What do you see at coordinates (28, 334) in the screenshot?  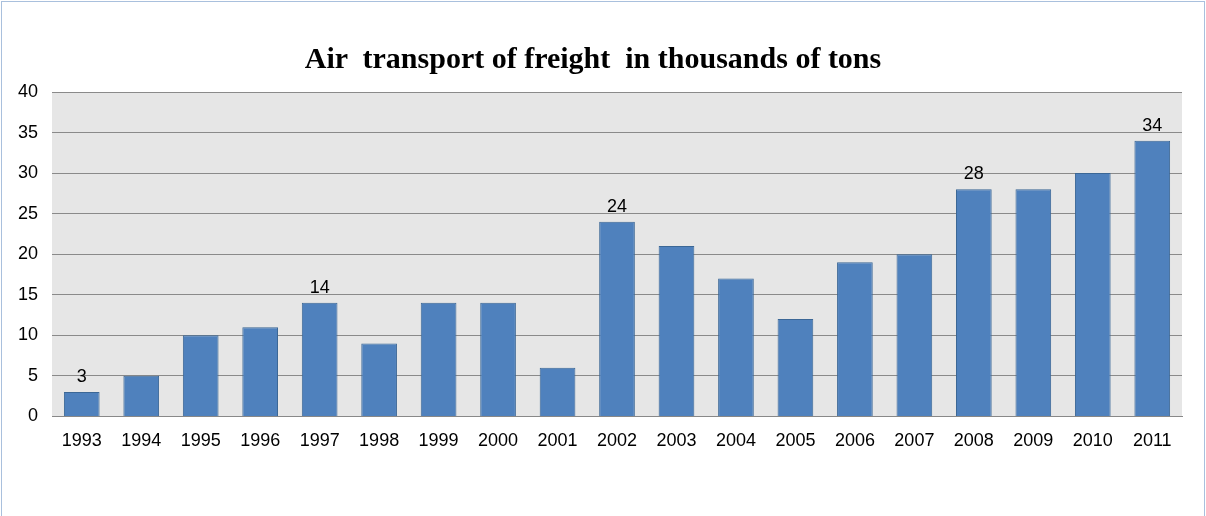 I see `y-tick-label: 10` at bounding box center [28, 334].